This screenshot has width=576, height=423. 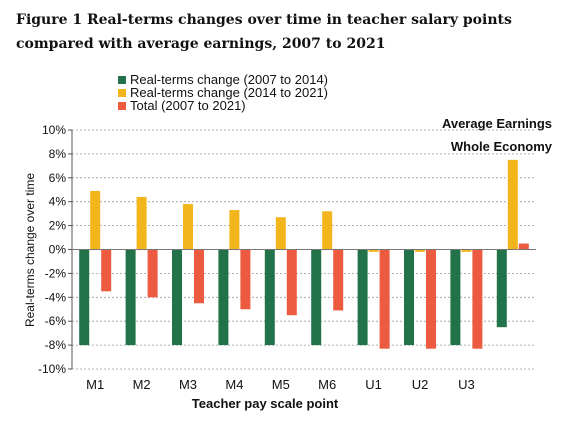 What do you see at coordinates (58, 226) in the screenshot?
I see `y-tick-label: 2%` at bounding box center [58, 226].